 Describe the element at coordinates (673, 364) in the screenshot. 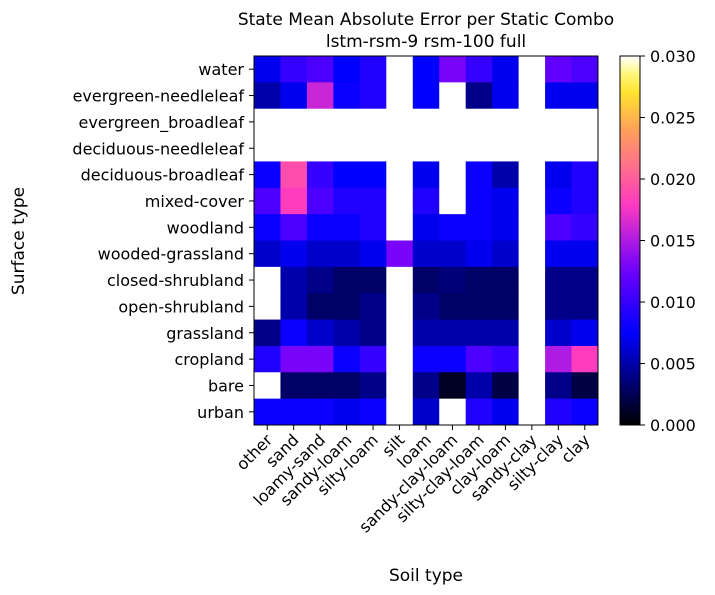

I see `colorbar-tick-label: 0.005` at that location.